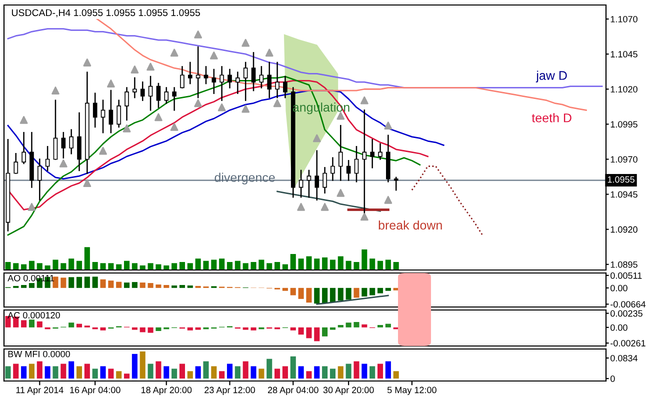  I want to click on y-tick-label: 1.0970, so click(624, 159).